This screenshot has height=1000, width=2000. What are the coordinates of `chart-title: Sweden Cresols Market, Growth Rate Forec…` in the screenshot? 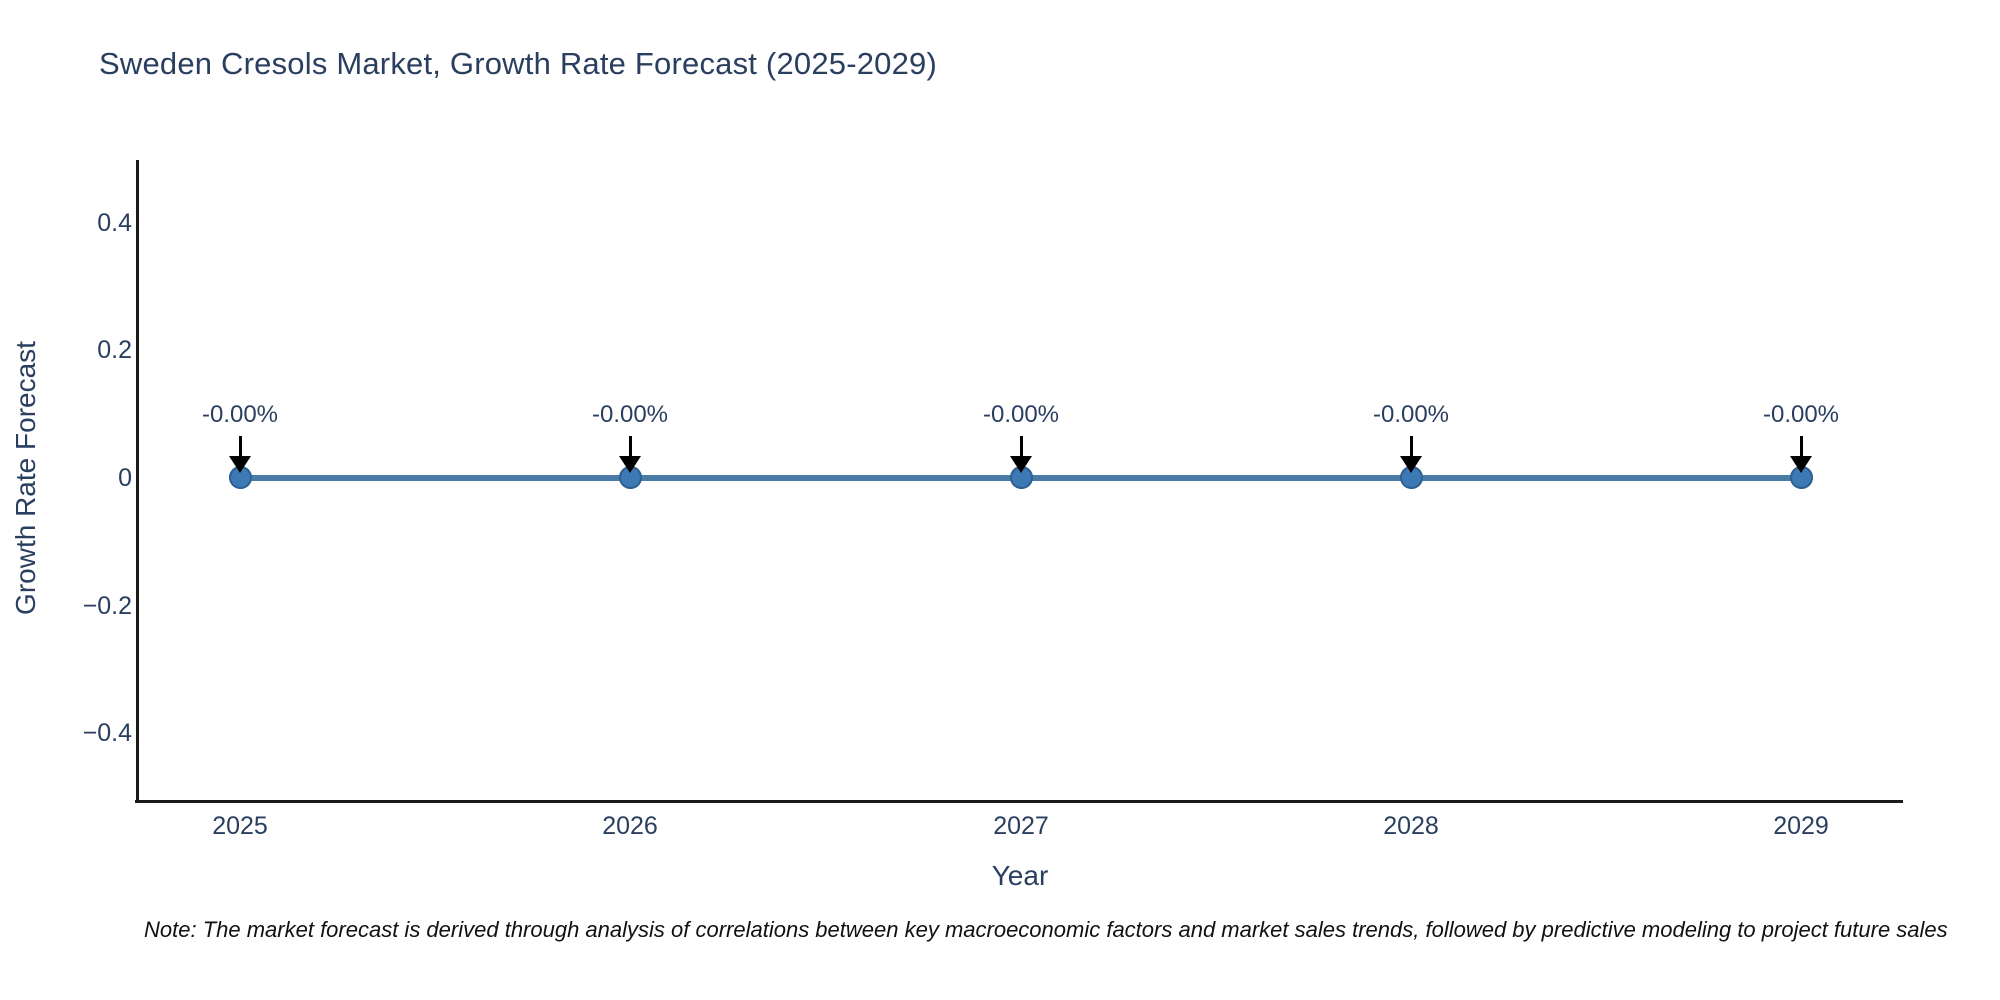 It's located at (518, 63).